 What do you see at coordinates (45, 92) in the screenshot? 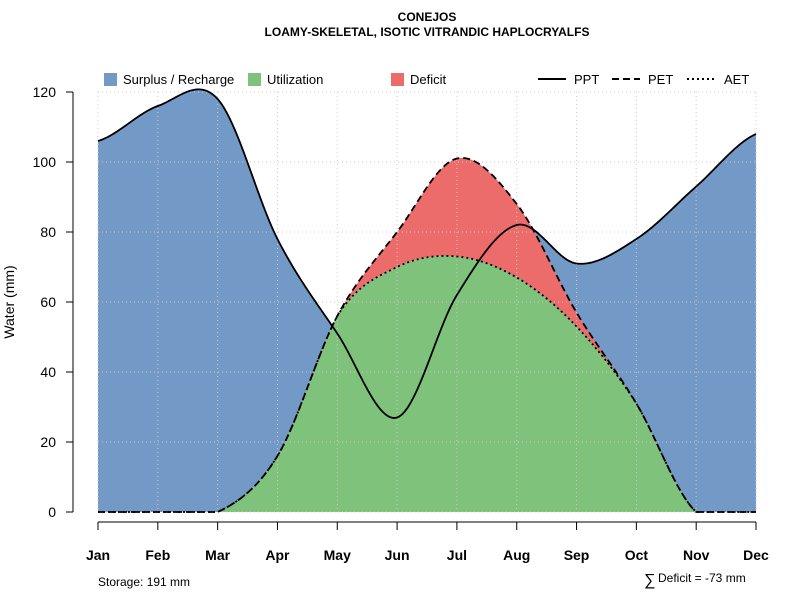
I see `y-tick-label-120: 120` at bounding box center [45, 92].